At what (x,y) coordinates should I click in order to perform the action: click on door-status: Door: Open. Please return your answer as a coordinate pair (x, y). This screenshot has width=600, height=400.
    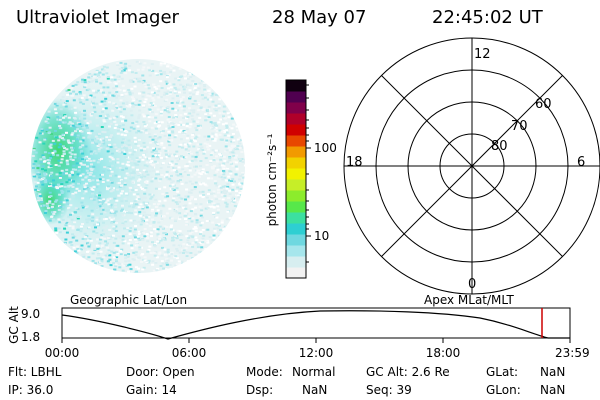
    Looking at the image, I should click on (160, 372).